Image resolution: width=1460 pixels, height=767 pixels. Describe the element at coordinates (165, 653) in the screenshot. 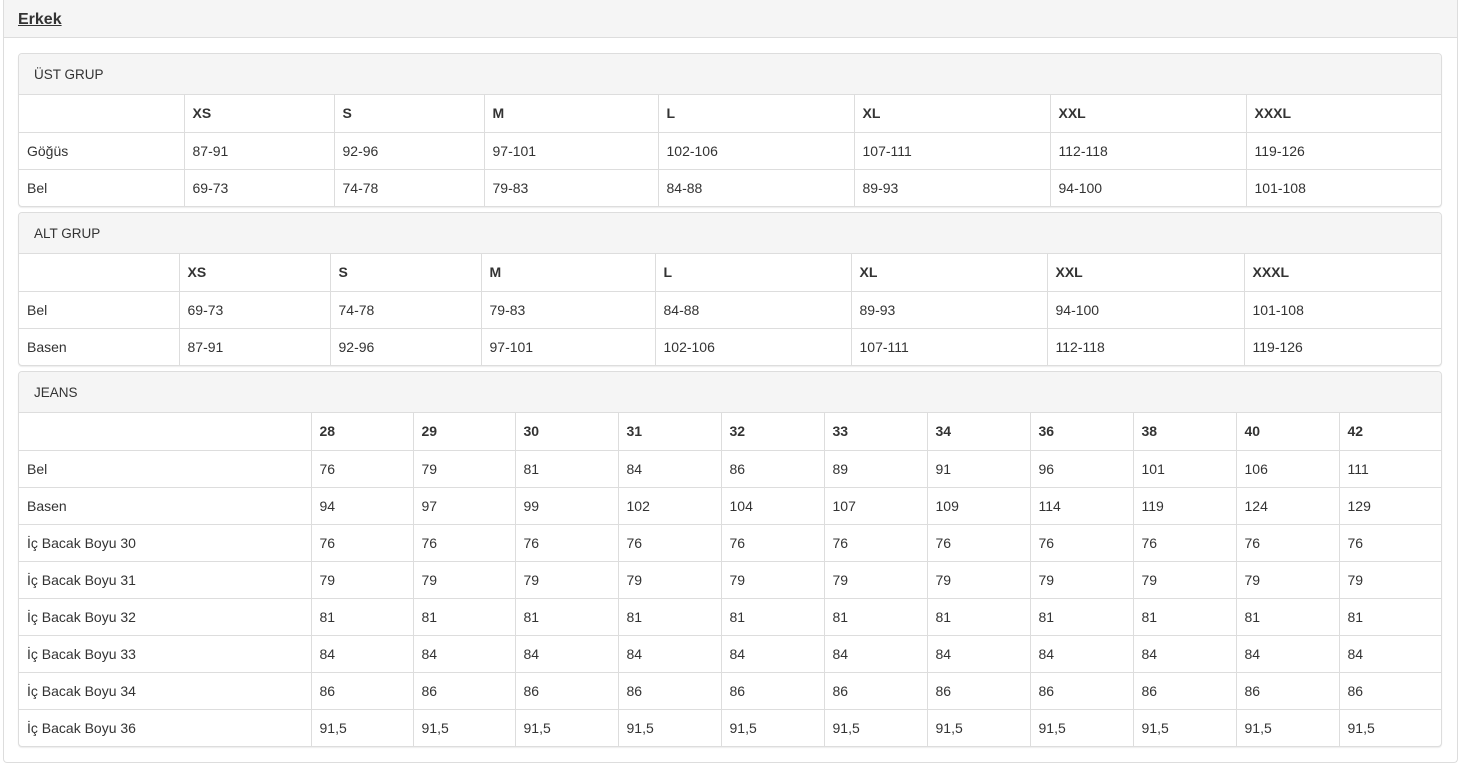

I see `row-label: İç Bacak Boyu 33` at that location.